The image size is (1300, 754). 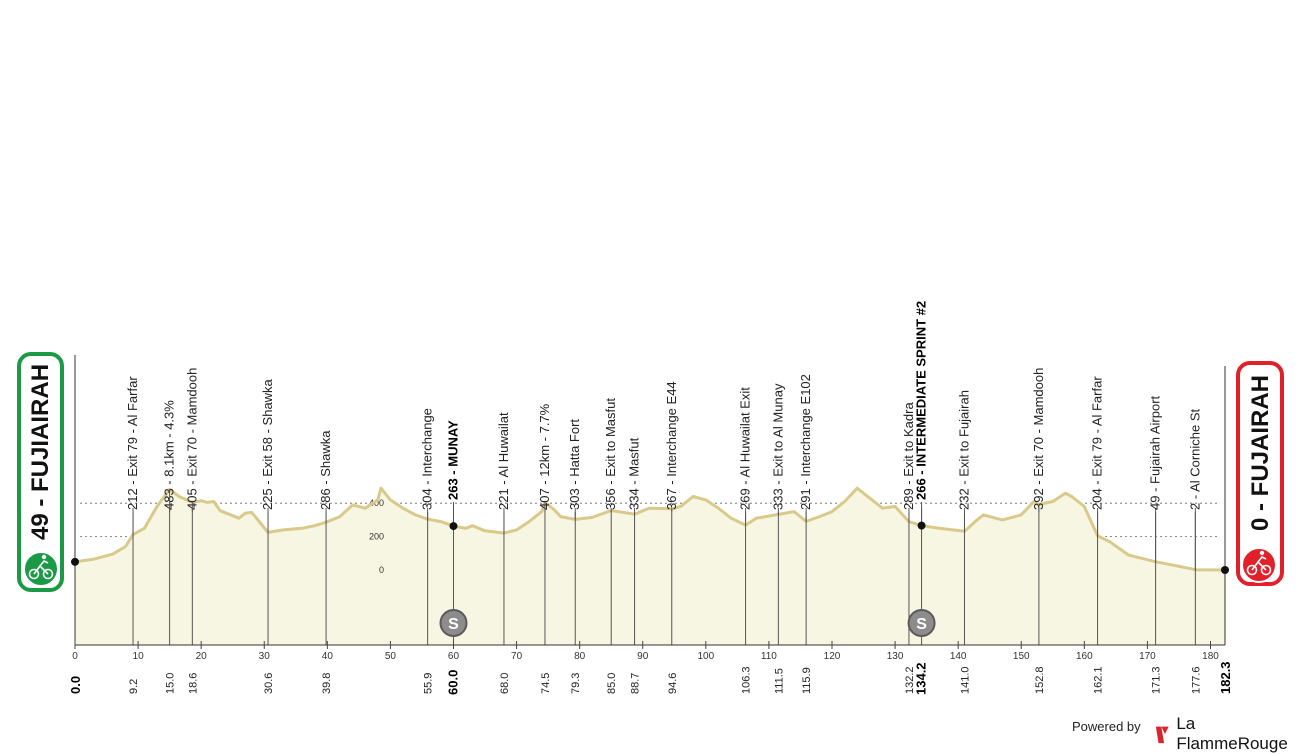 I want to click on start-badge: 49 - FUJIAIRAH, so click(x=40, y=472).